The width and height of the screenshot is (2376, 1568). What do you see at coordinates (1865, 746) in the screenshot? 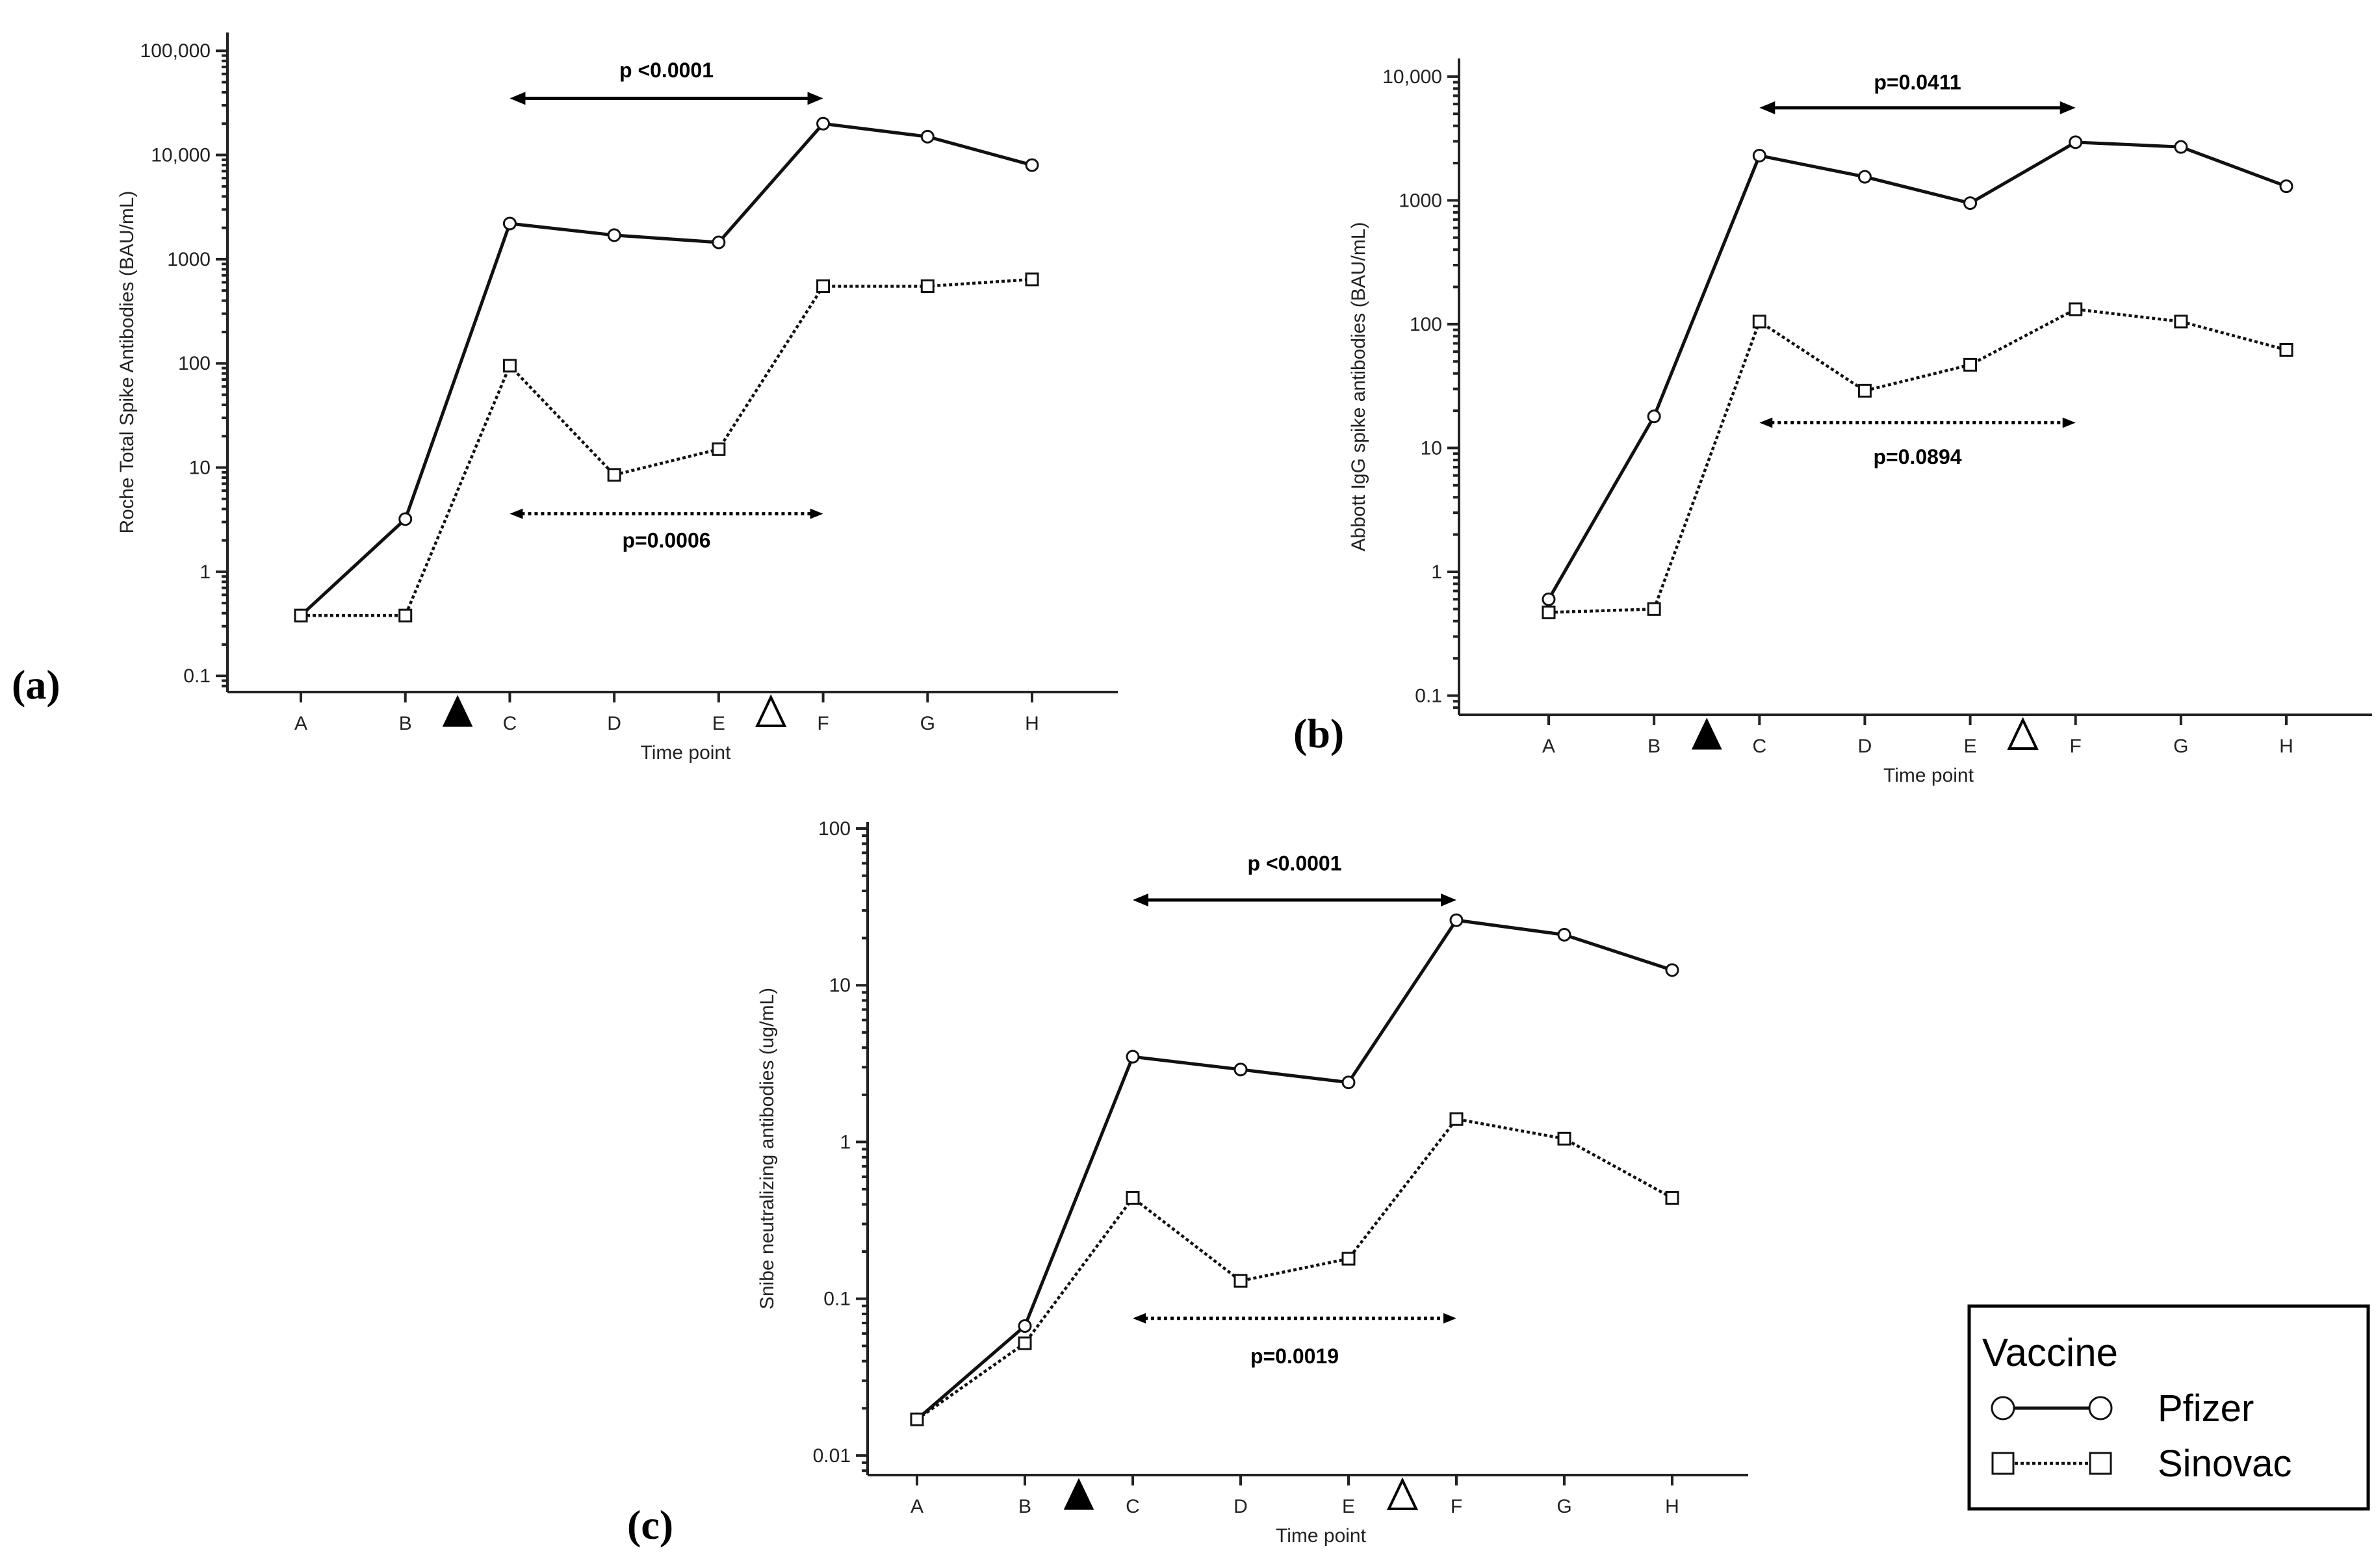
I see `x-tick-label: D` at bounding box center [1865, 746].